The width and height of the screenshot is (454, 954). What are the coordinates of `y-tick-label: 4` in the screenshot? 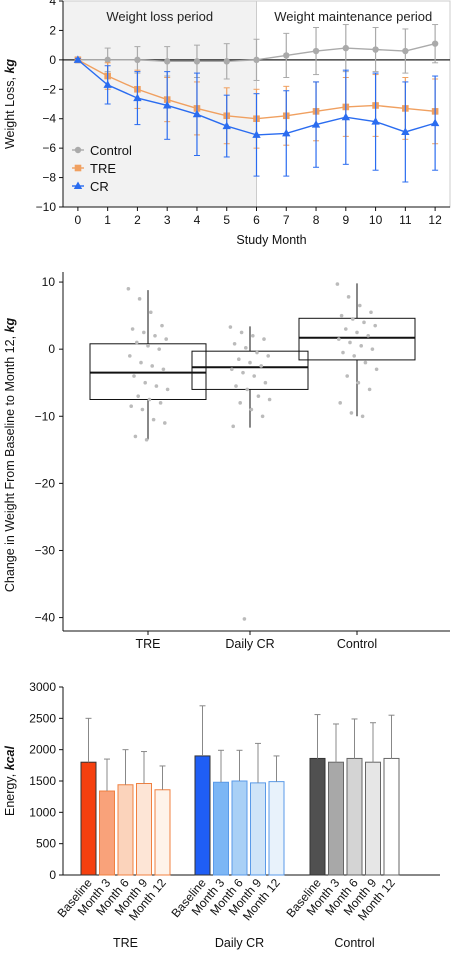 It's located at (52, 4).